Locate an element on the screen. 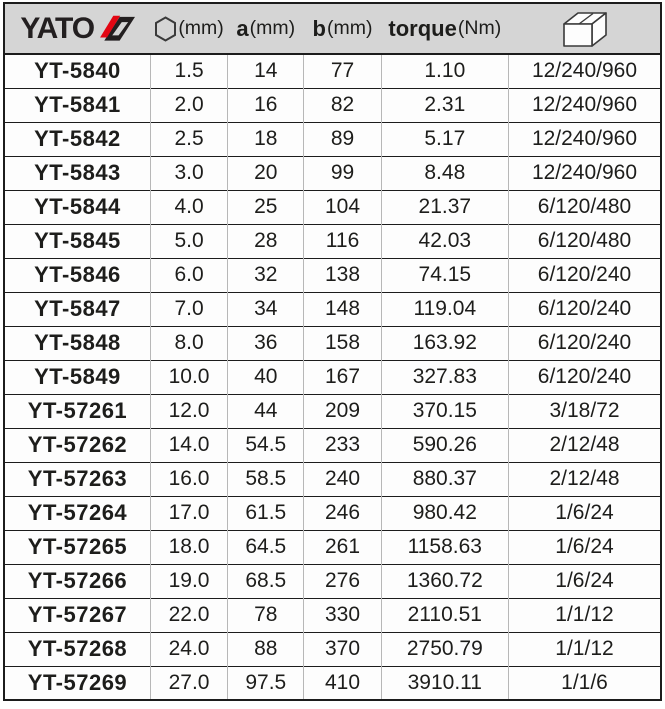  cell-package: 1/1/6 is located at coordinates (584, 682).